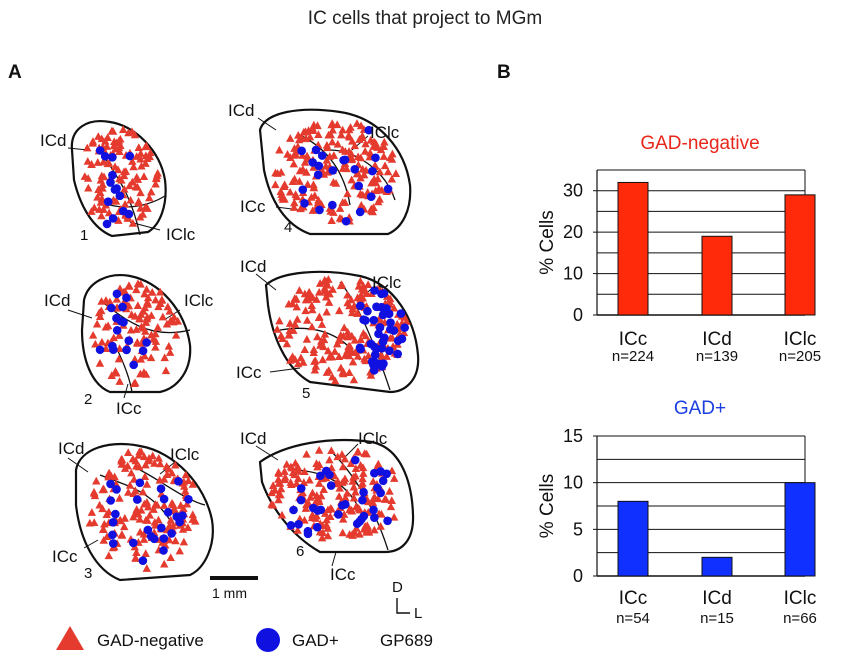 The image size is (850, 659). What do you see at coordinates (315, 640) in the screenshot?
I see `legend-gad-positive: GAD+` at bounding box center [315, 640].